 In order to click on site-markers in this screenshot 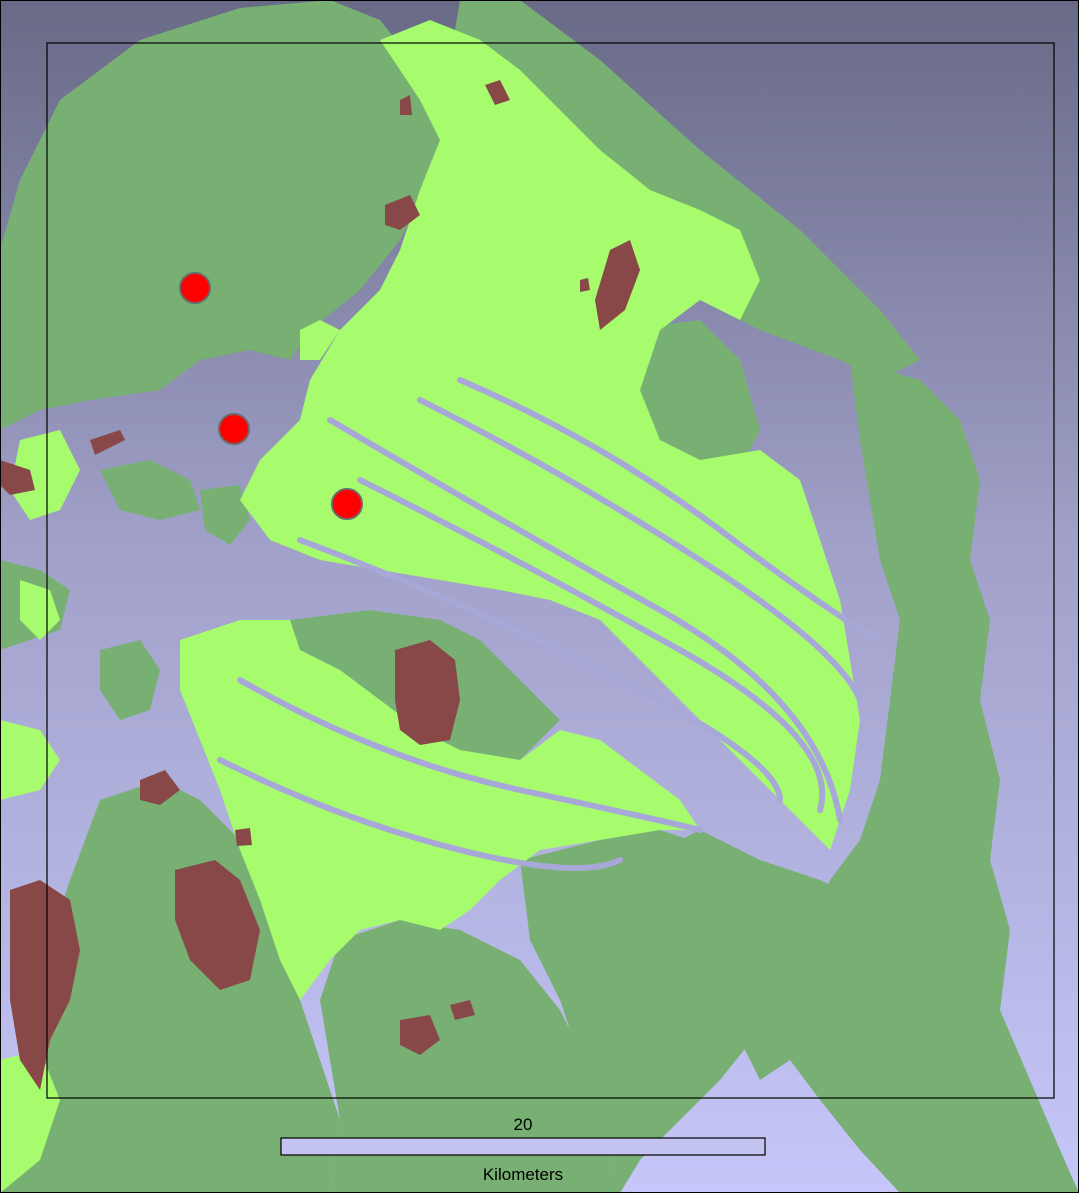, I will do `click(271, 396)`.